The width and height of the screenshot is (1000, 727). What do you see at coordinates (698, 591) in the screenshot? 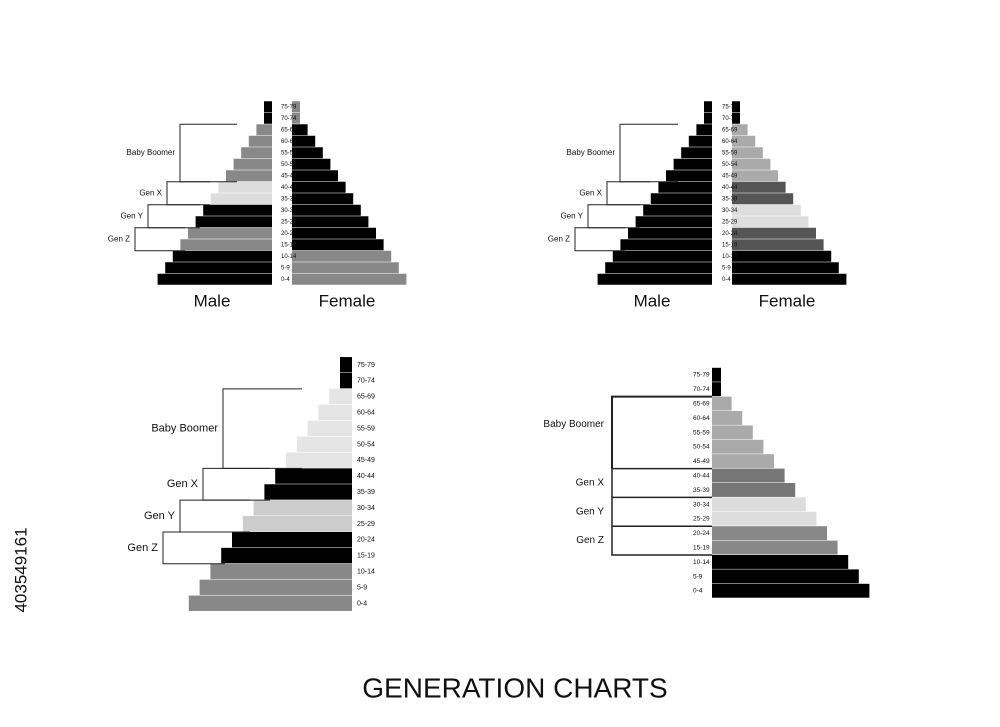
I see `age-label: 0-4` at bounding box center [698, 591].